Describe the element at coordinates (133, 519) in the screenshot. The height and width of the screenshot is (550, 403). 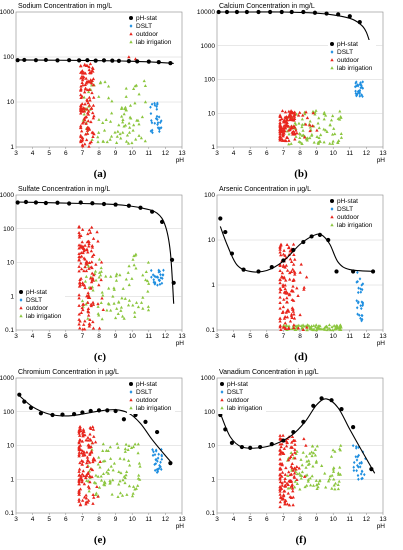
I see `x-tick-label: 10` at that location.